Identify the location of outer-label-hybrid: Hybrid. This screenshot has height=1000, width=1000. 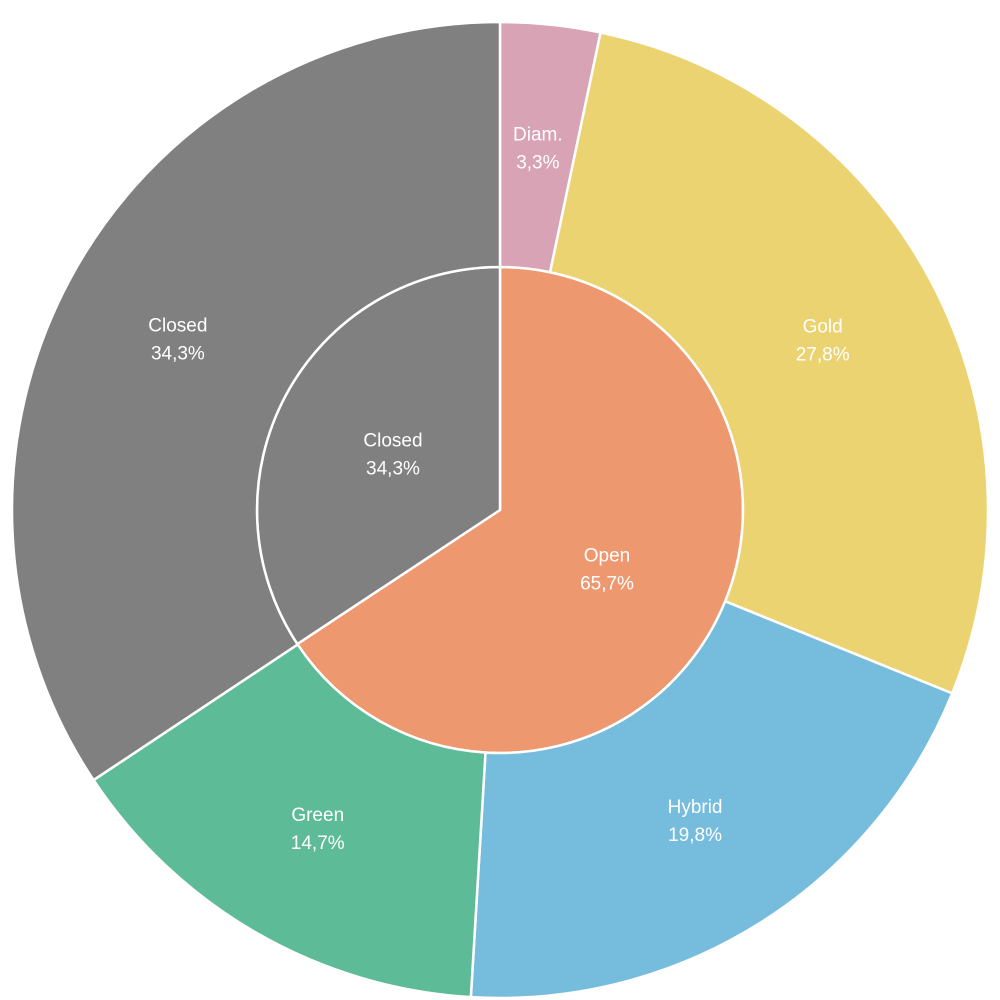
(695, 807).